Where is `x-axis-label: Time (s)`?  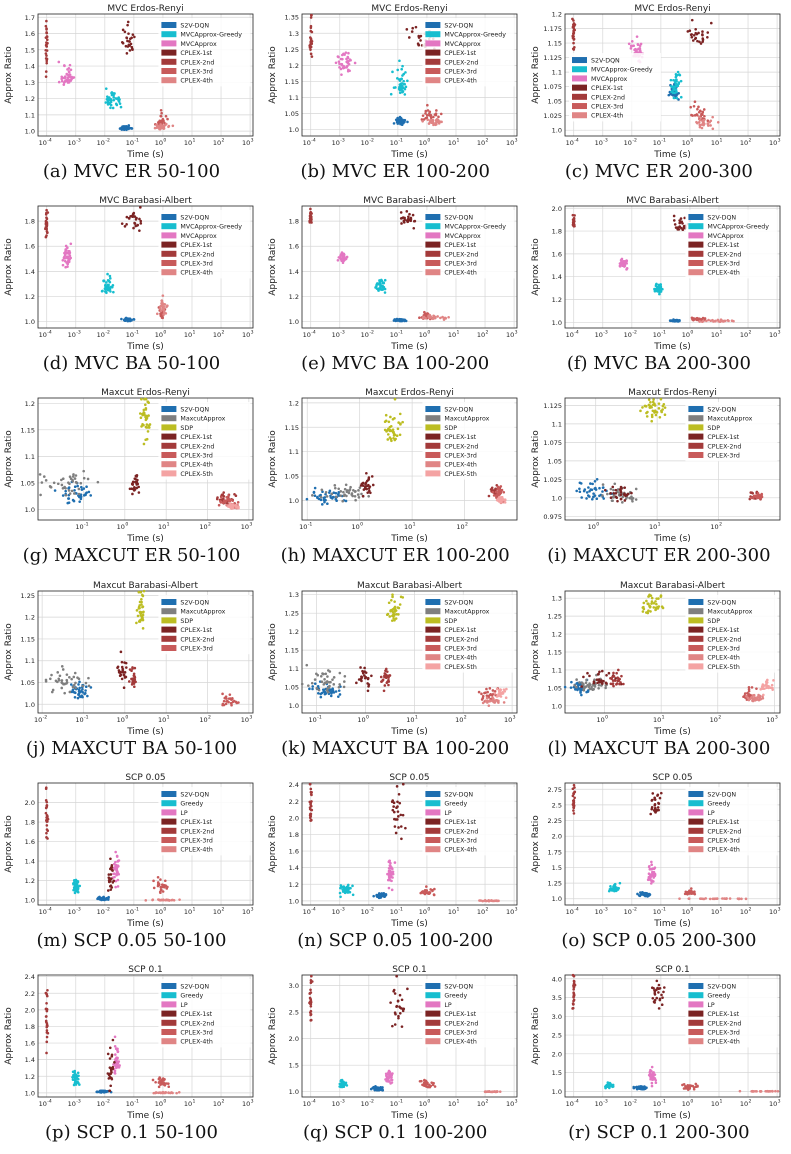
x-axis-label: Time (s) is located at coordinates (673, 732).